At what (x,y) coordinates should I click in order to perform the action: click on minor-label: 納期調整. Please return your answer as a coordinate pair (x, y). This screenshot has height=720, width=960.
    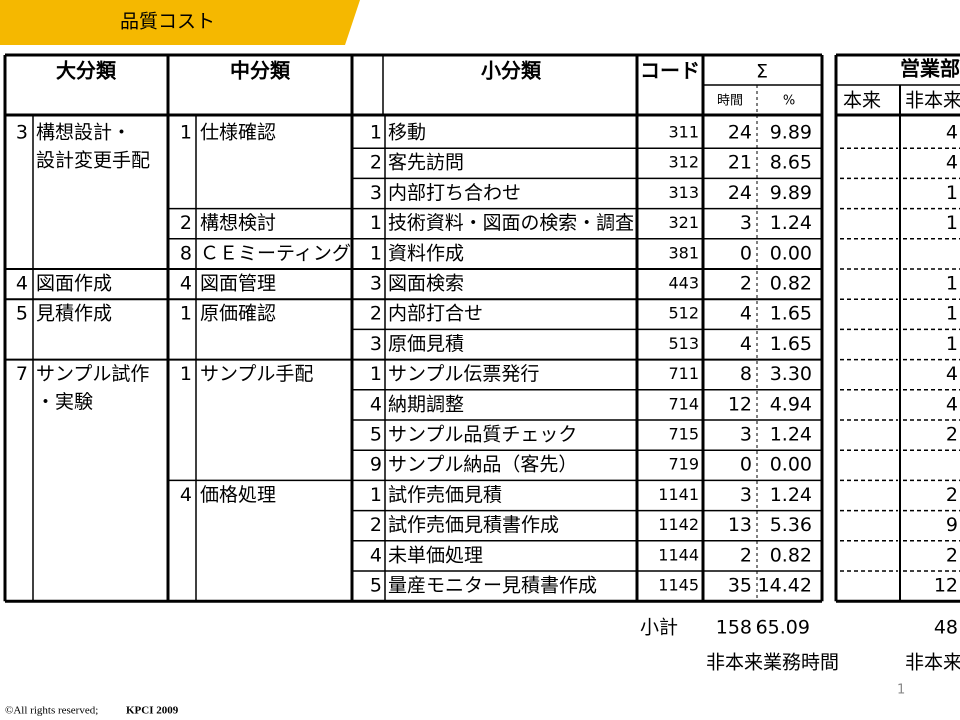
    Looking at the image, I should click on (426, 404).